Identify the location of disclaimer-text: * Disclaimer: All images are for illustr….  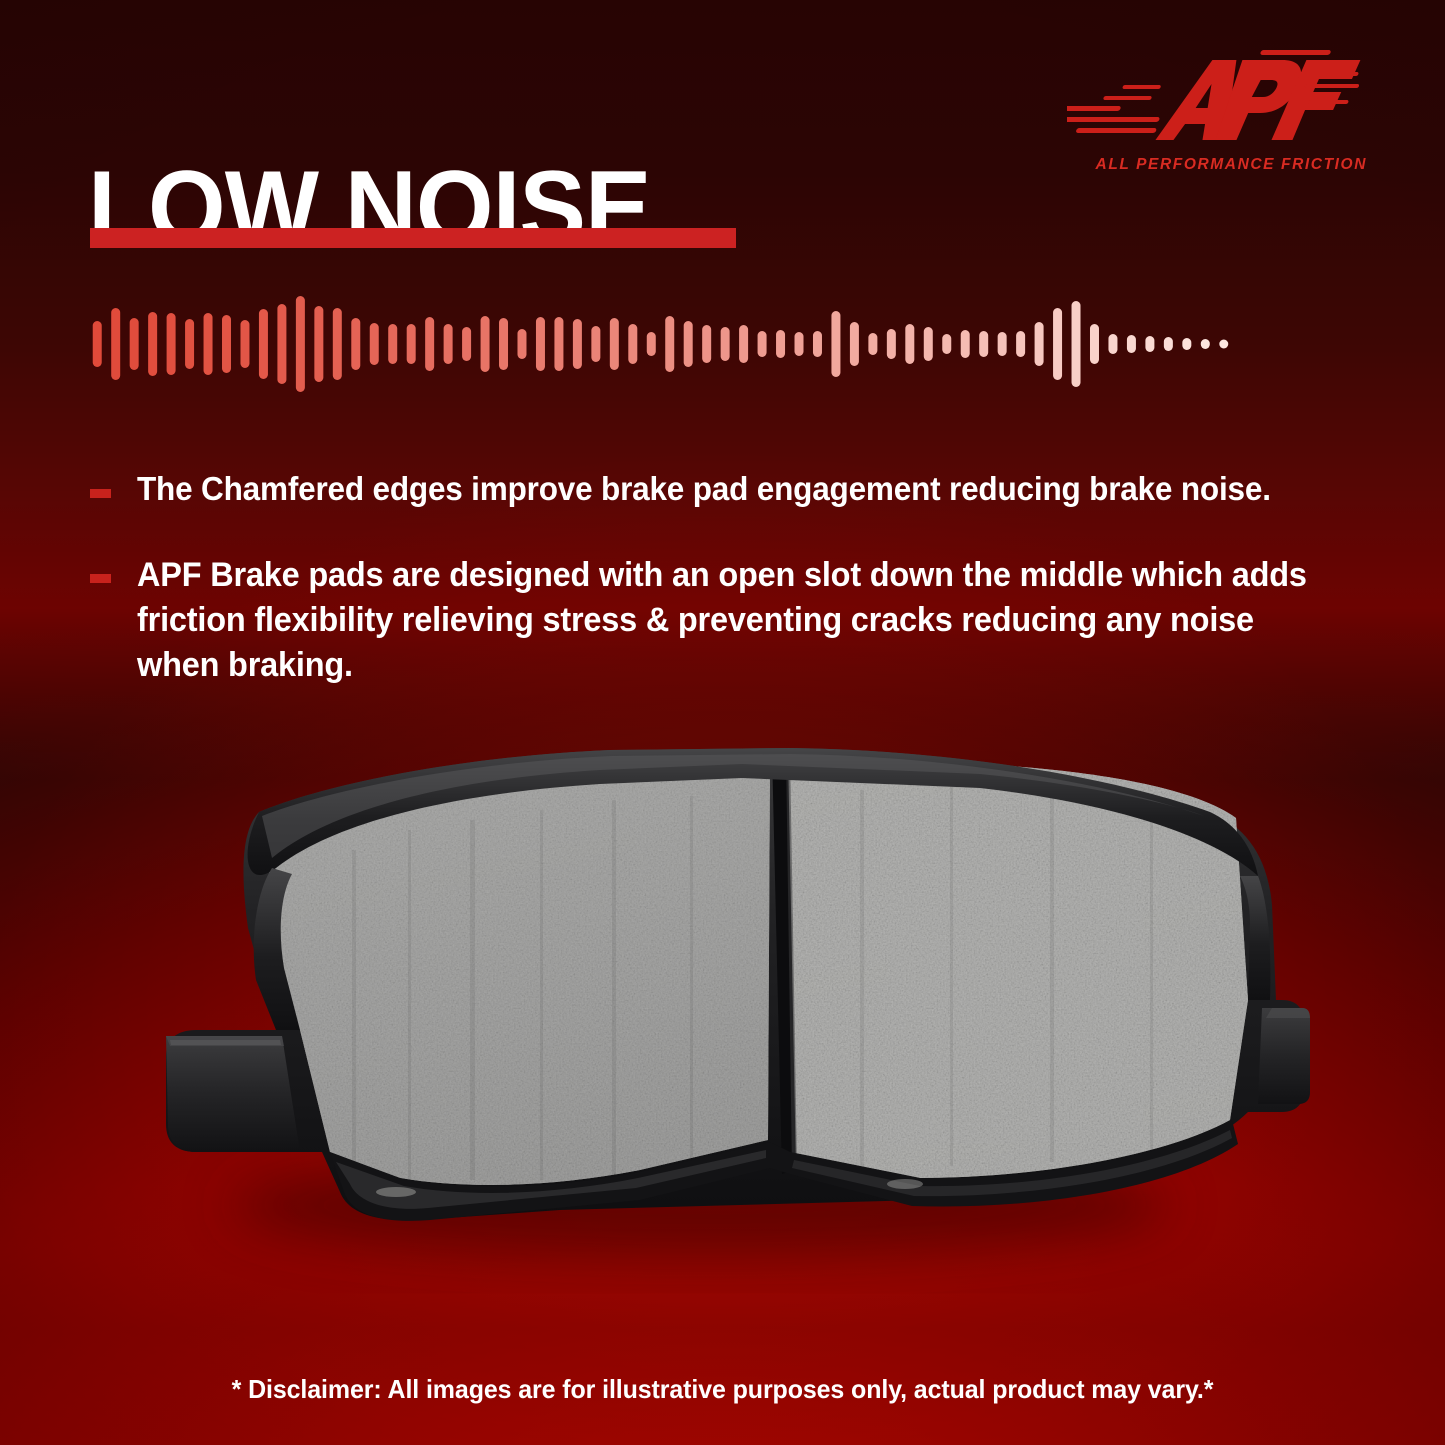
(722, 1389).